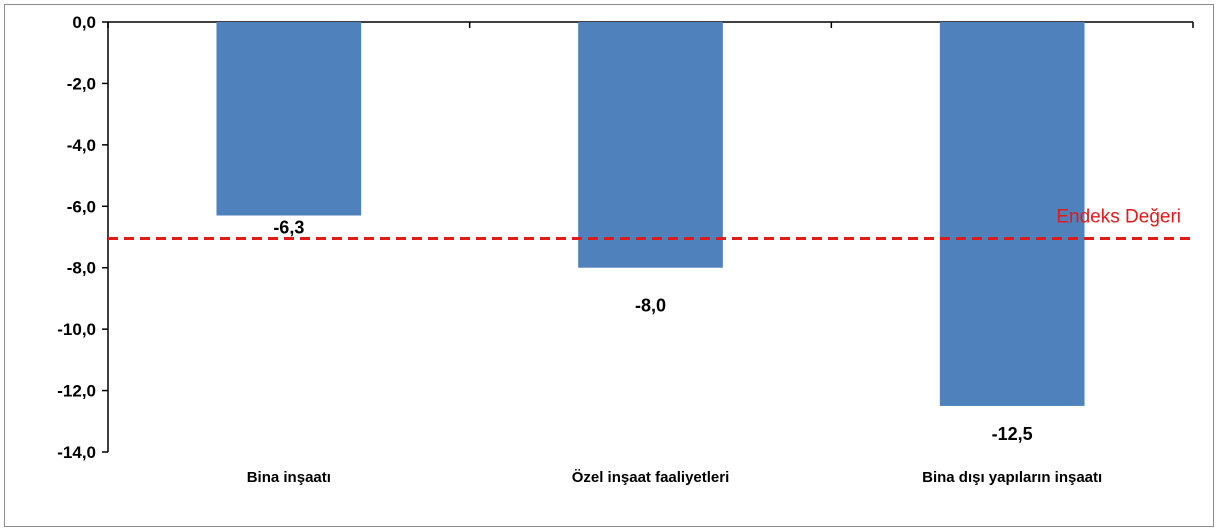 The width and height of the screenshot is (1219, 532). I want to click on category-label: Özel inşaat faaliyetleri, so click(651, 477).